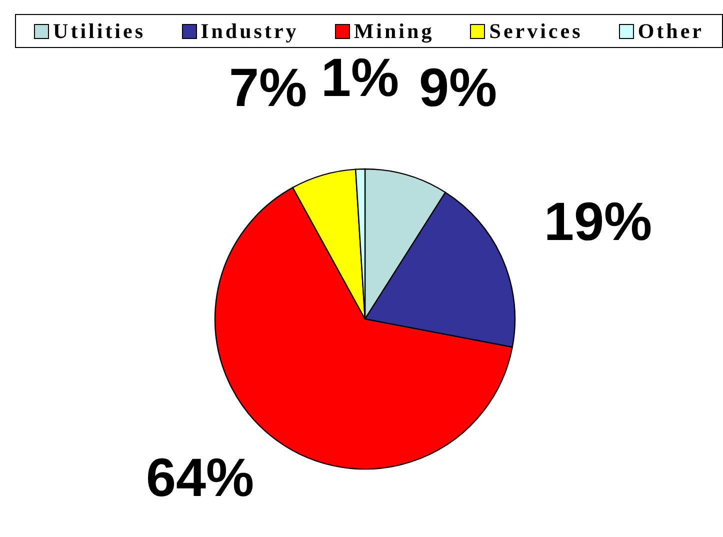 This screenshot has height=537, width=723. What do you see at coordinates (394, 31) in the screenshot?
I see `legend-label: Mining` at bounding box center [394, 31].